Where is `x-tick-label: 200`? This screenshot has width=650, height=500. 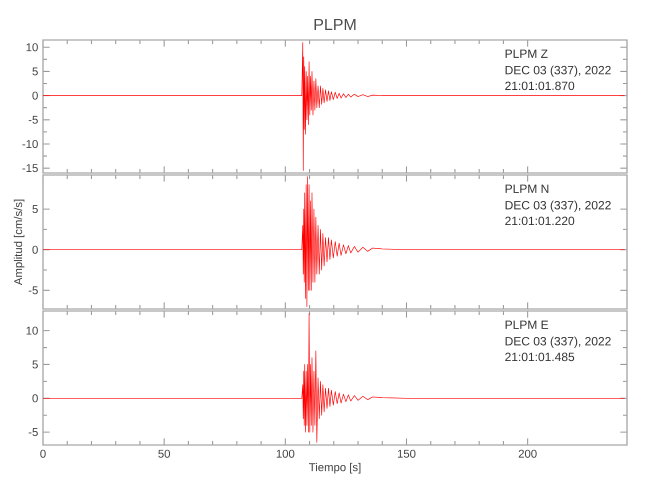 x-tick-label: 200 is located at coordinates (527, 454).